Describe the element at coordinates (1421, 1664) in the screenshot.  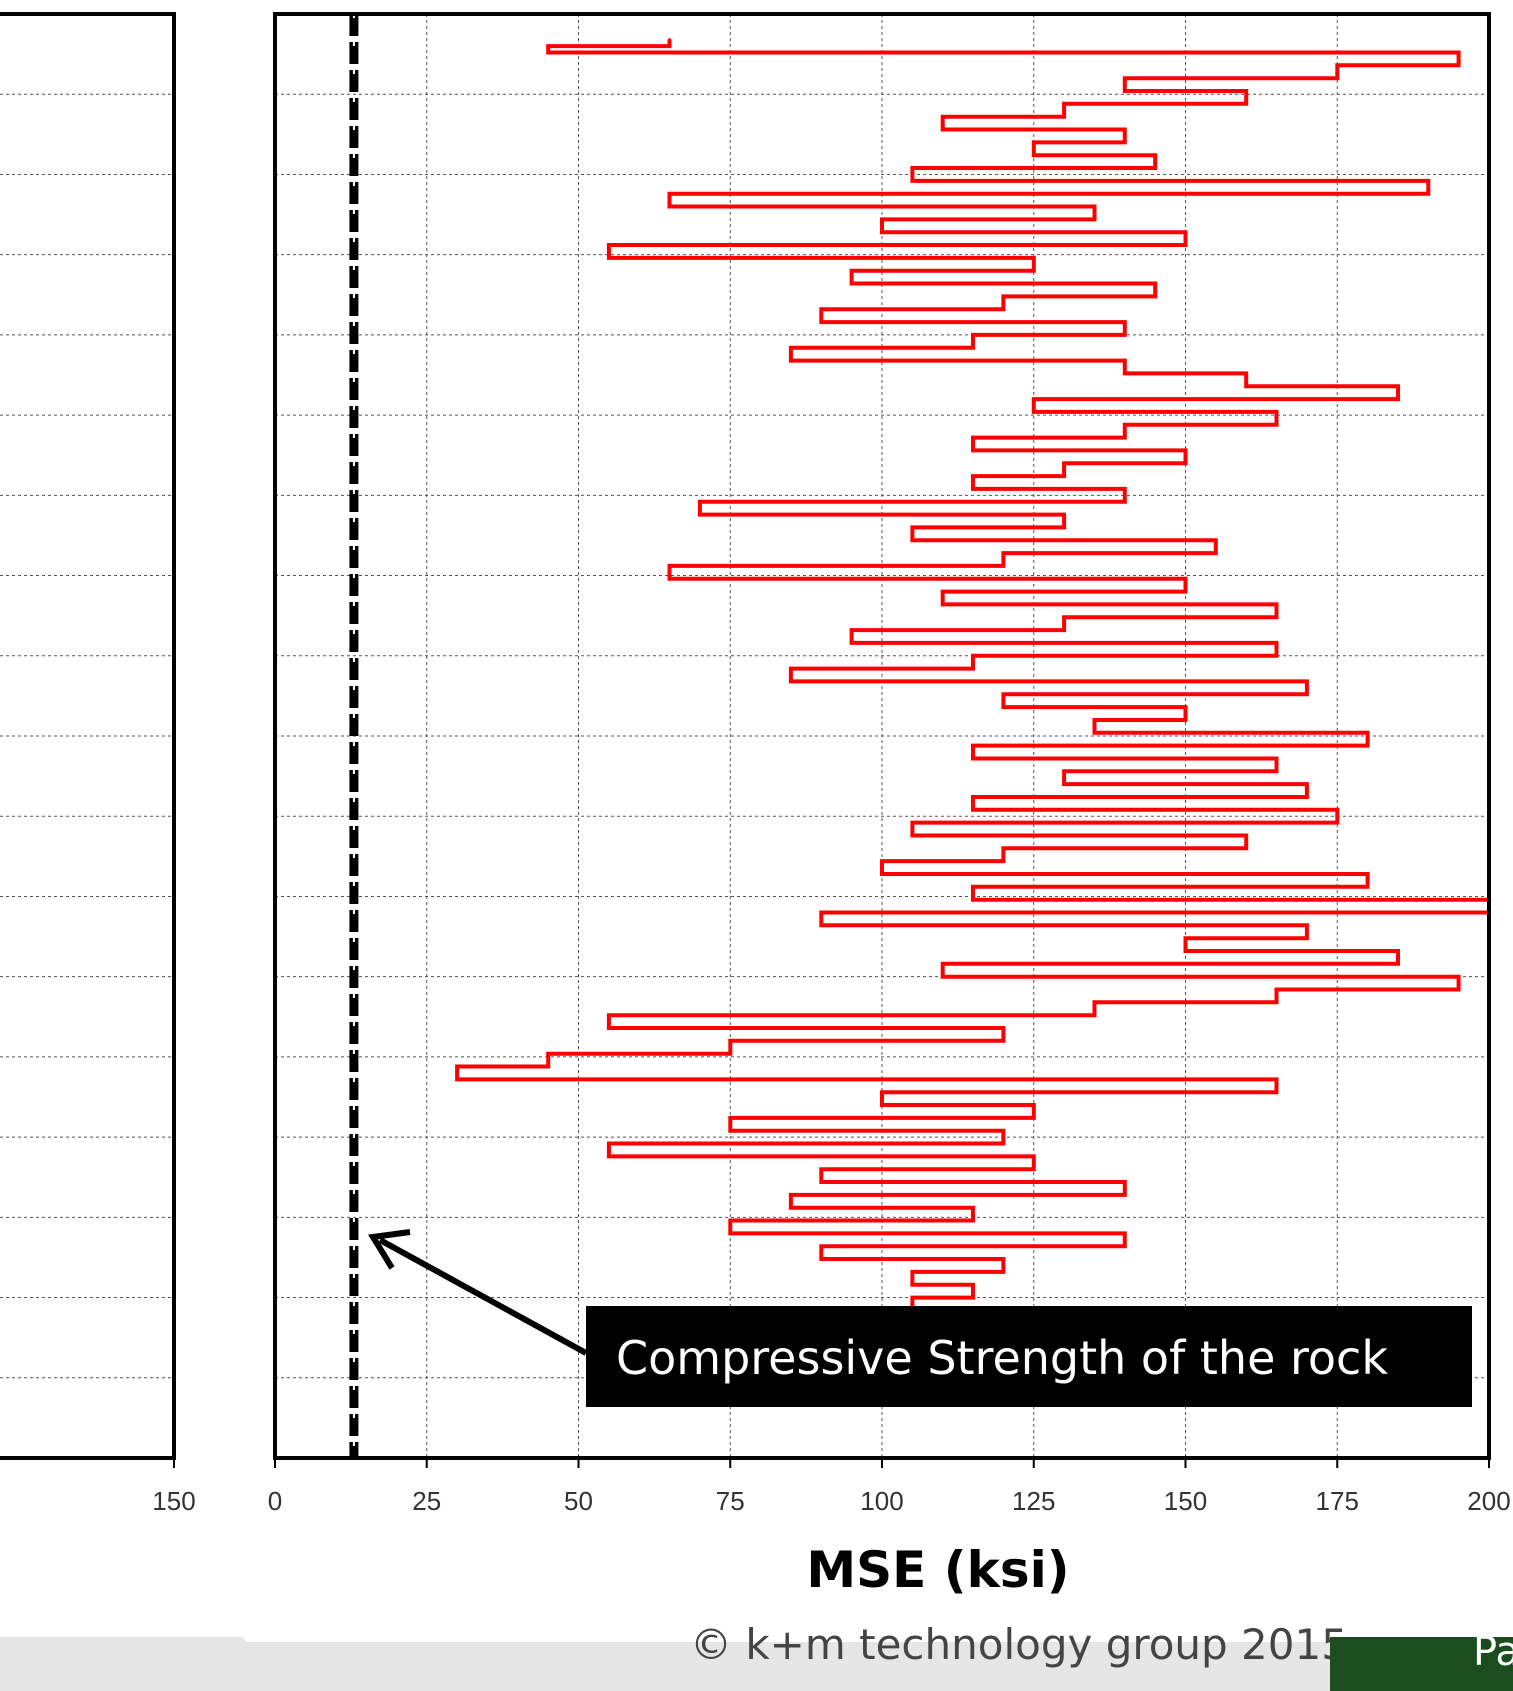
I see `footer-green-tab: Pa` at that location.